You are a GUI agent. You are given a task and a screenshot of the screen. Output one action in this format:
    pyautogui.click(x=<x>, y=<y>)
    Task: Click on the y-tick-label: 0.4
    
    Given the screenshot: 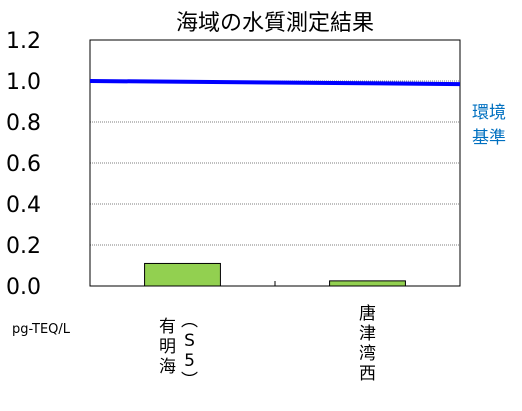 What is the action you would take?
    pyautogui.click(x=23, y=205)
    